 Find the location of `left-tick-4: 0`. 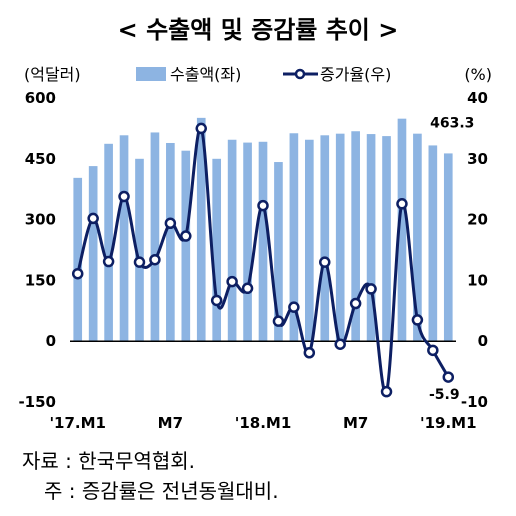

left-tick-4: 0 is located at coordinates (51, 341).